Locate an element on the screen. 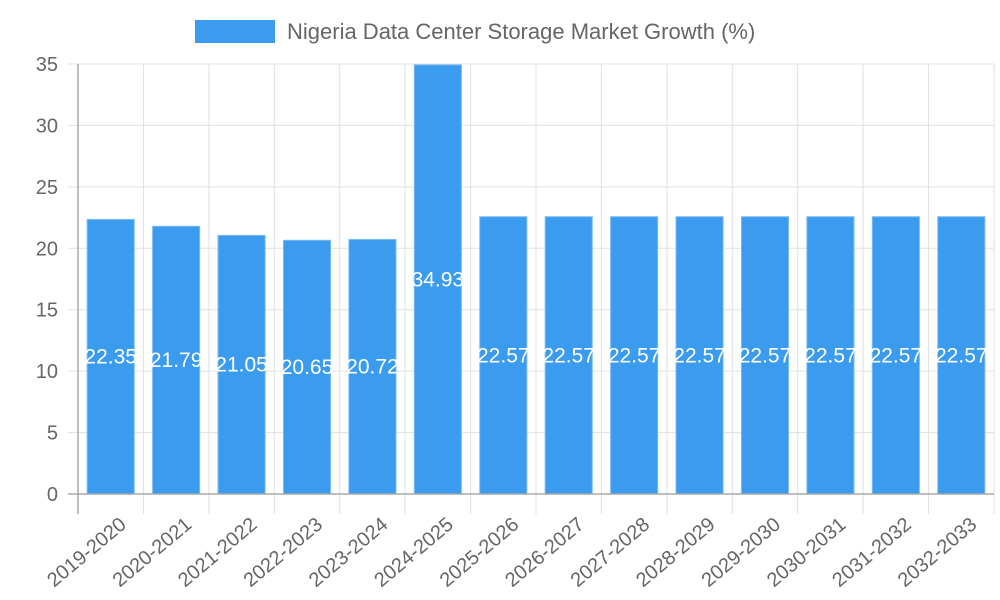 The width and height of the screenshot is (1000, 600). legend-swatch is located at coordinates (235, 31).